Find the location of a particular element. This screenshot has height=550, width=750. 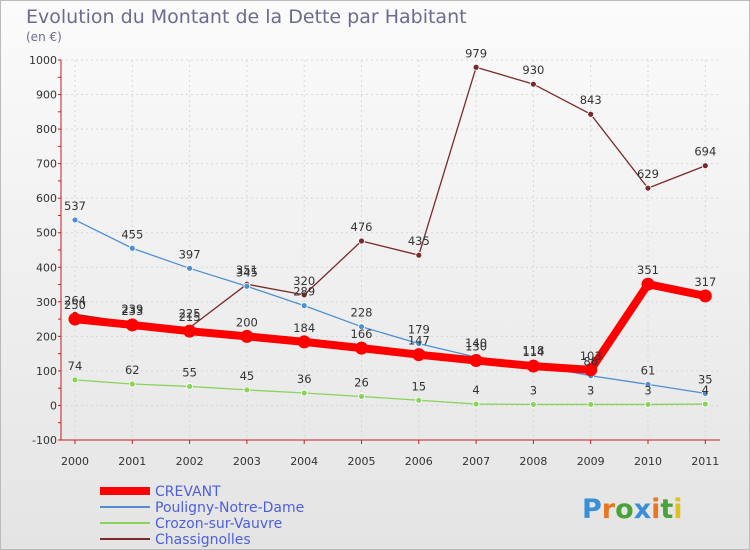

x-tick-label: 2010 is located at coordinates (648, 461).